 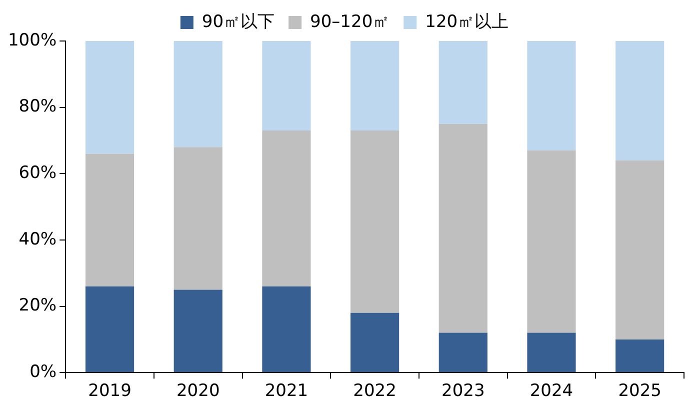 What do you see at coordinates (463, 391) in the screenshot?
I see `x-tick-label: 2023` at bounding box center [463, 391].